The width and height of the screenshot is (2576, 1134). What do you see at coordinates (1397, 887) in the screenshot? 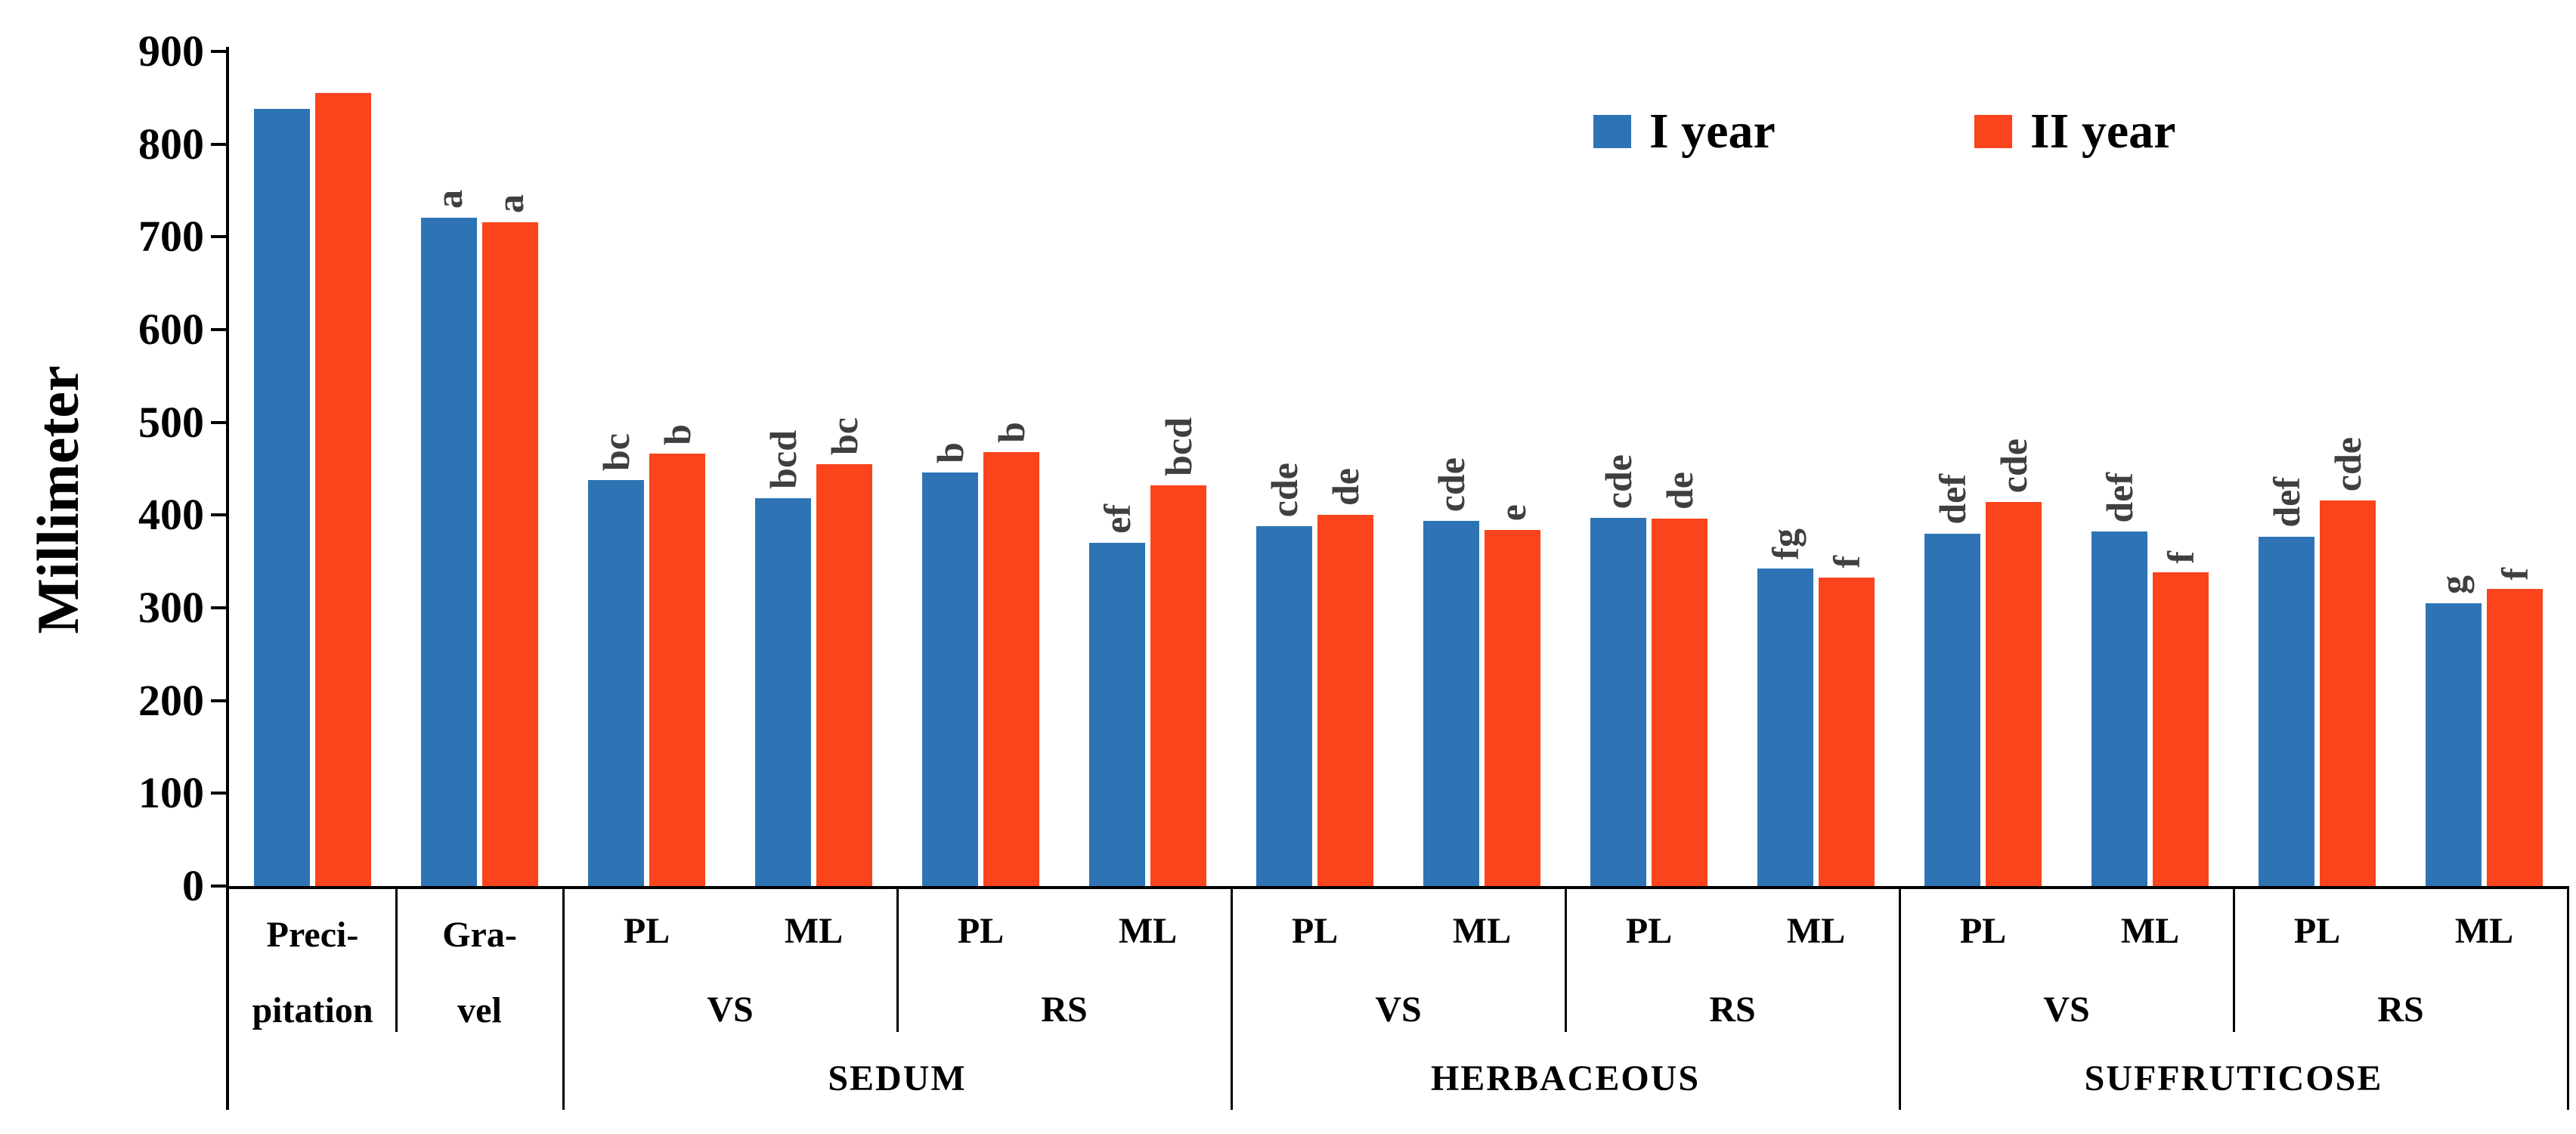
I see `x-axis-line` at bounding box center [1397, 887].